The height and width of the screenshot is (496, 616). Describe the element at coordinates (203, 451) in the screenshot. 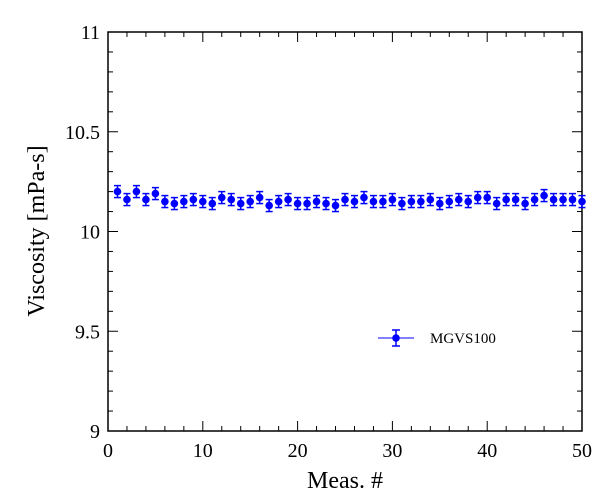

I see `x-tick-label: 10` at that location.